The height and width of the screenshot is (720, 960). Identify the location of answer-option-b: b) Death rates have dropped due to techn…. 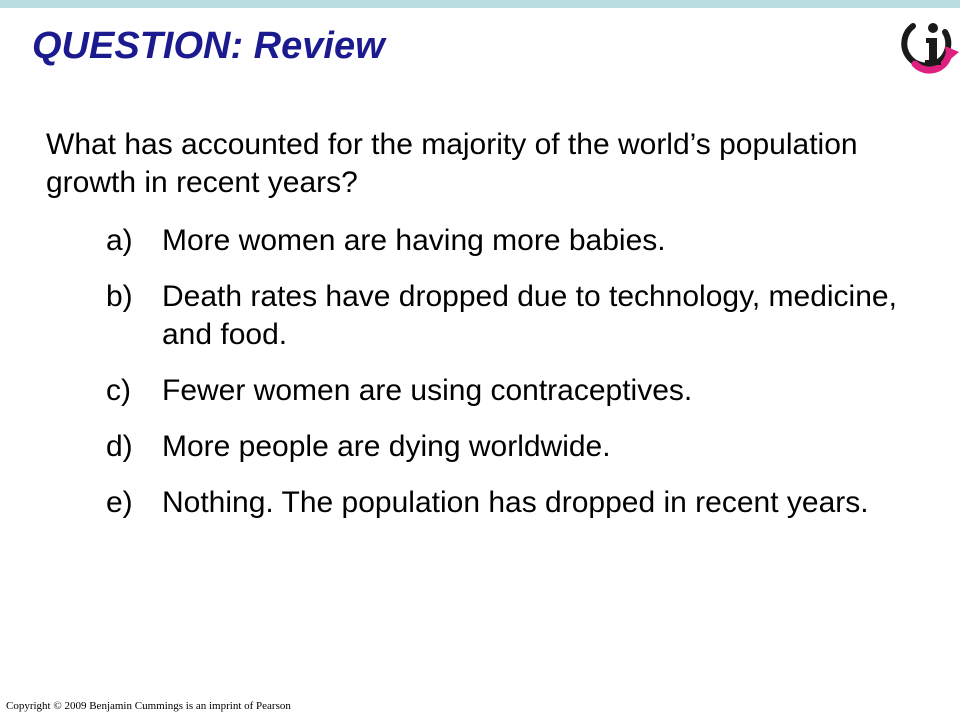
(521, 316).